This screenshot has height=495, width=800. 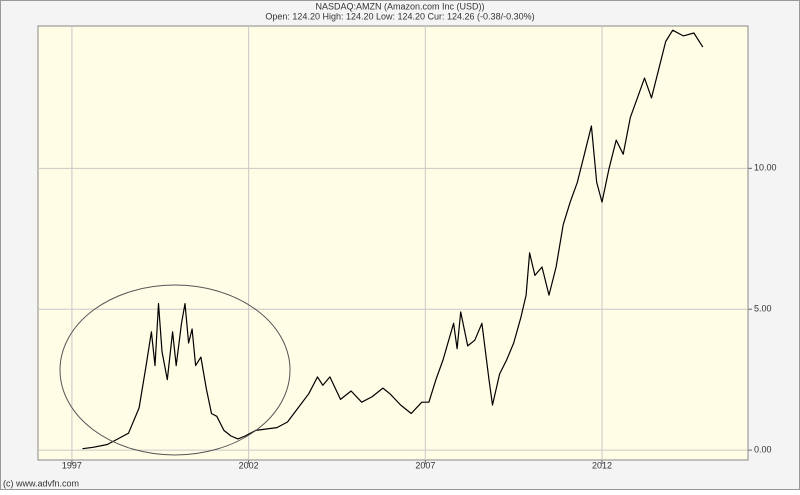 I want to click on y-tick-label: 5.00, so click(x=763, y=309).